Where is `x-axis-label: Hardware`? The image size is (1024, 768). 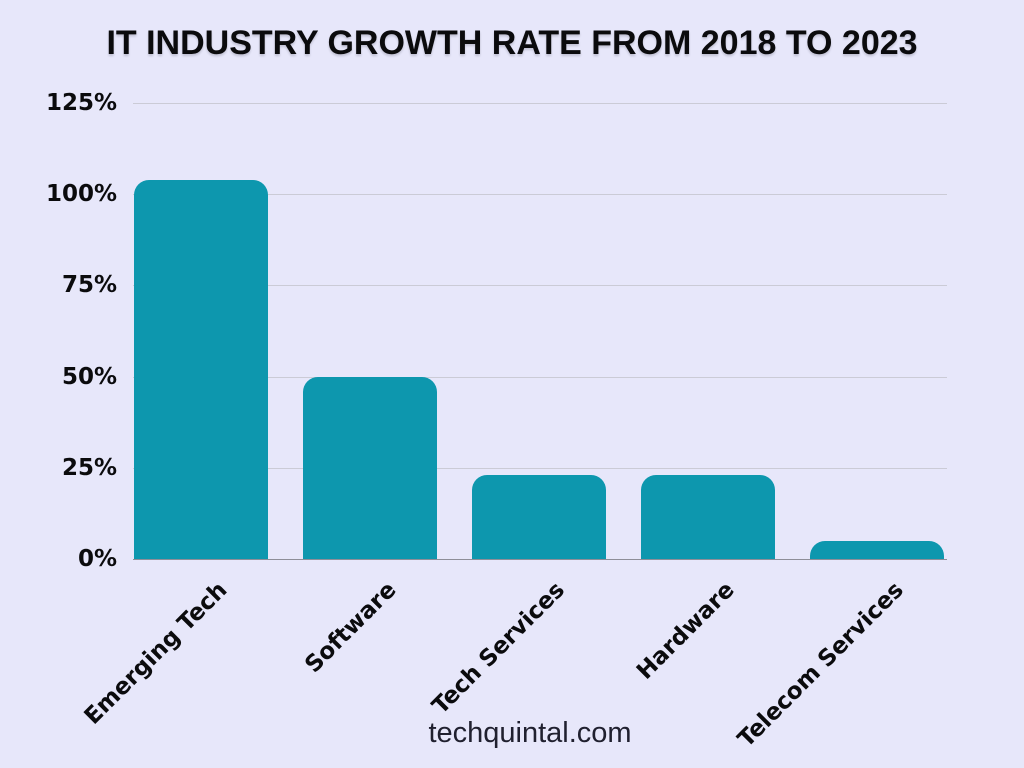
x-axis-label: Hardware is located at coordinates (685, 631).